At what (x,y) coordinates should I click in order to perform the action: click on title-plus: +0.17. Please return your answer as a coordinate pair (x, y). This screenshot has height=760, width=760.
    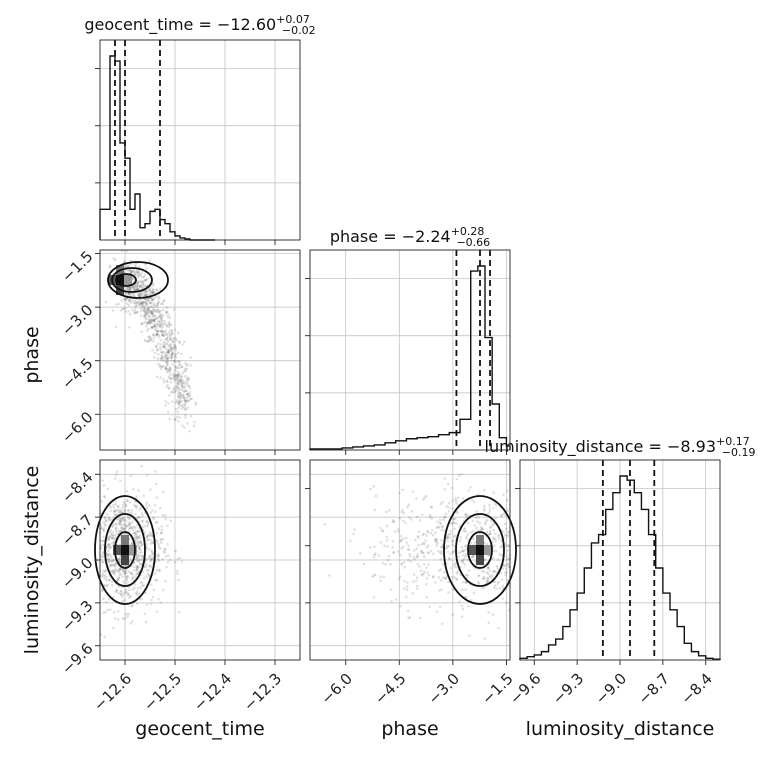
    Looking at the image, I should click on (733, 441).